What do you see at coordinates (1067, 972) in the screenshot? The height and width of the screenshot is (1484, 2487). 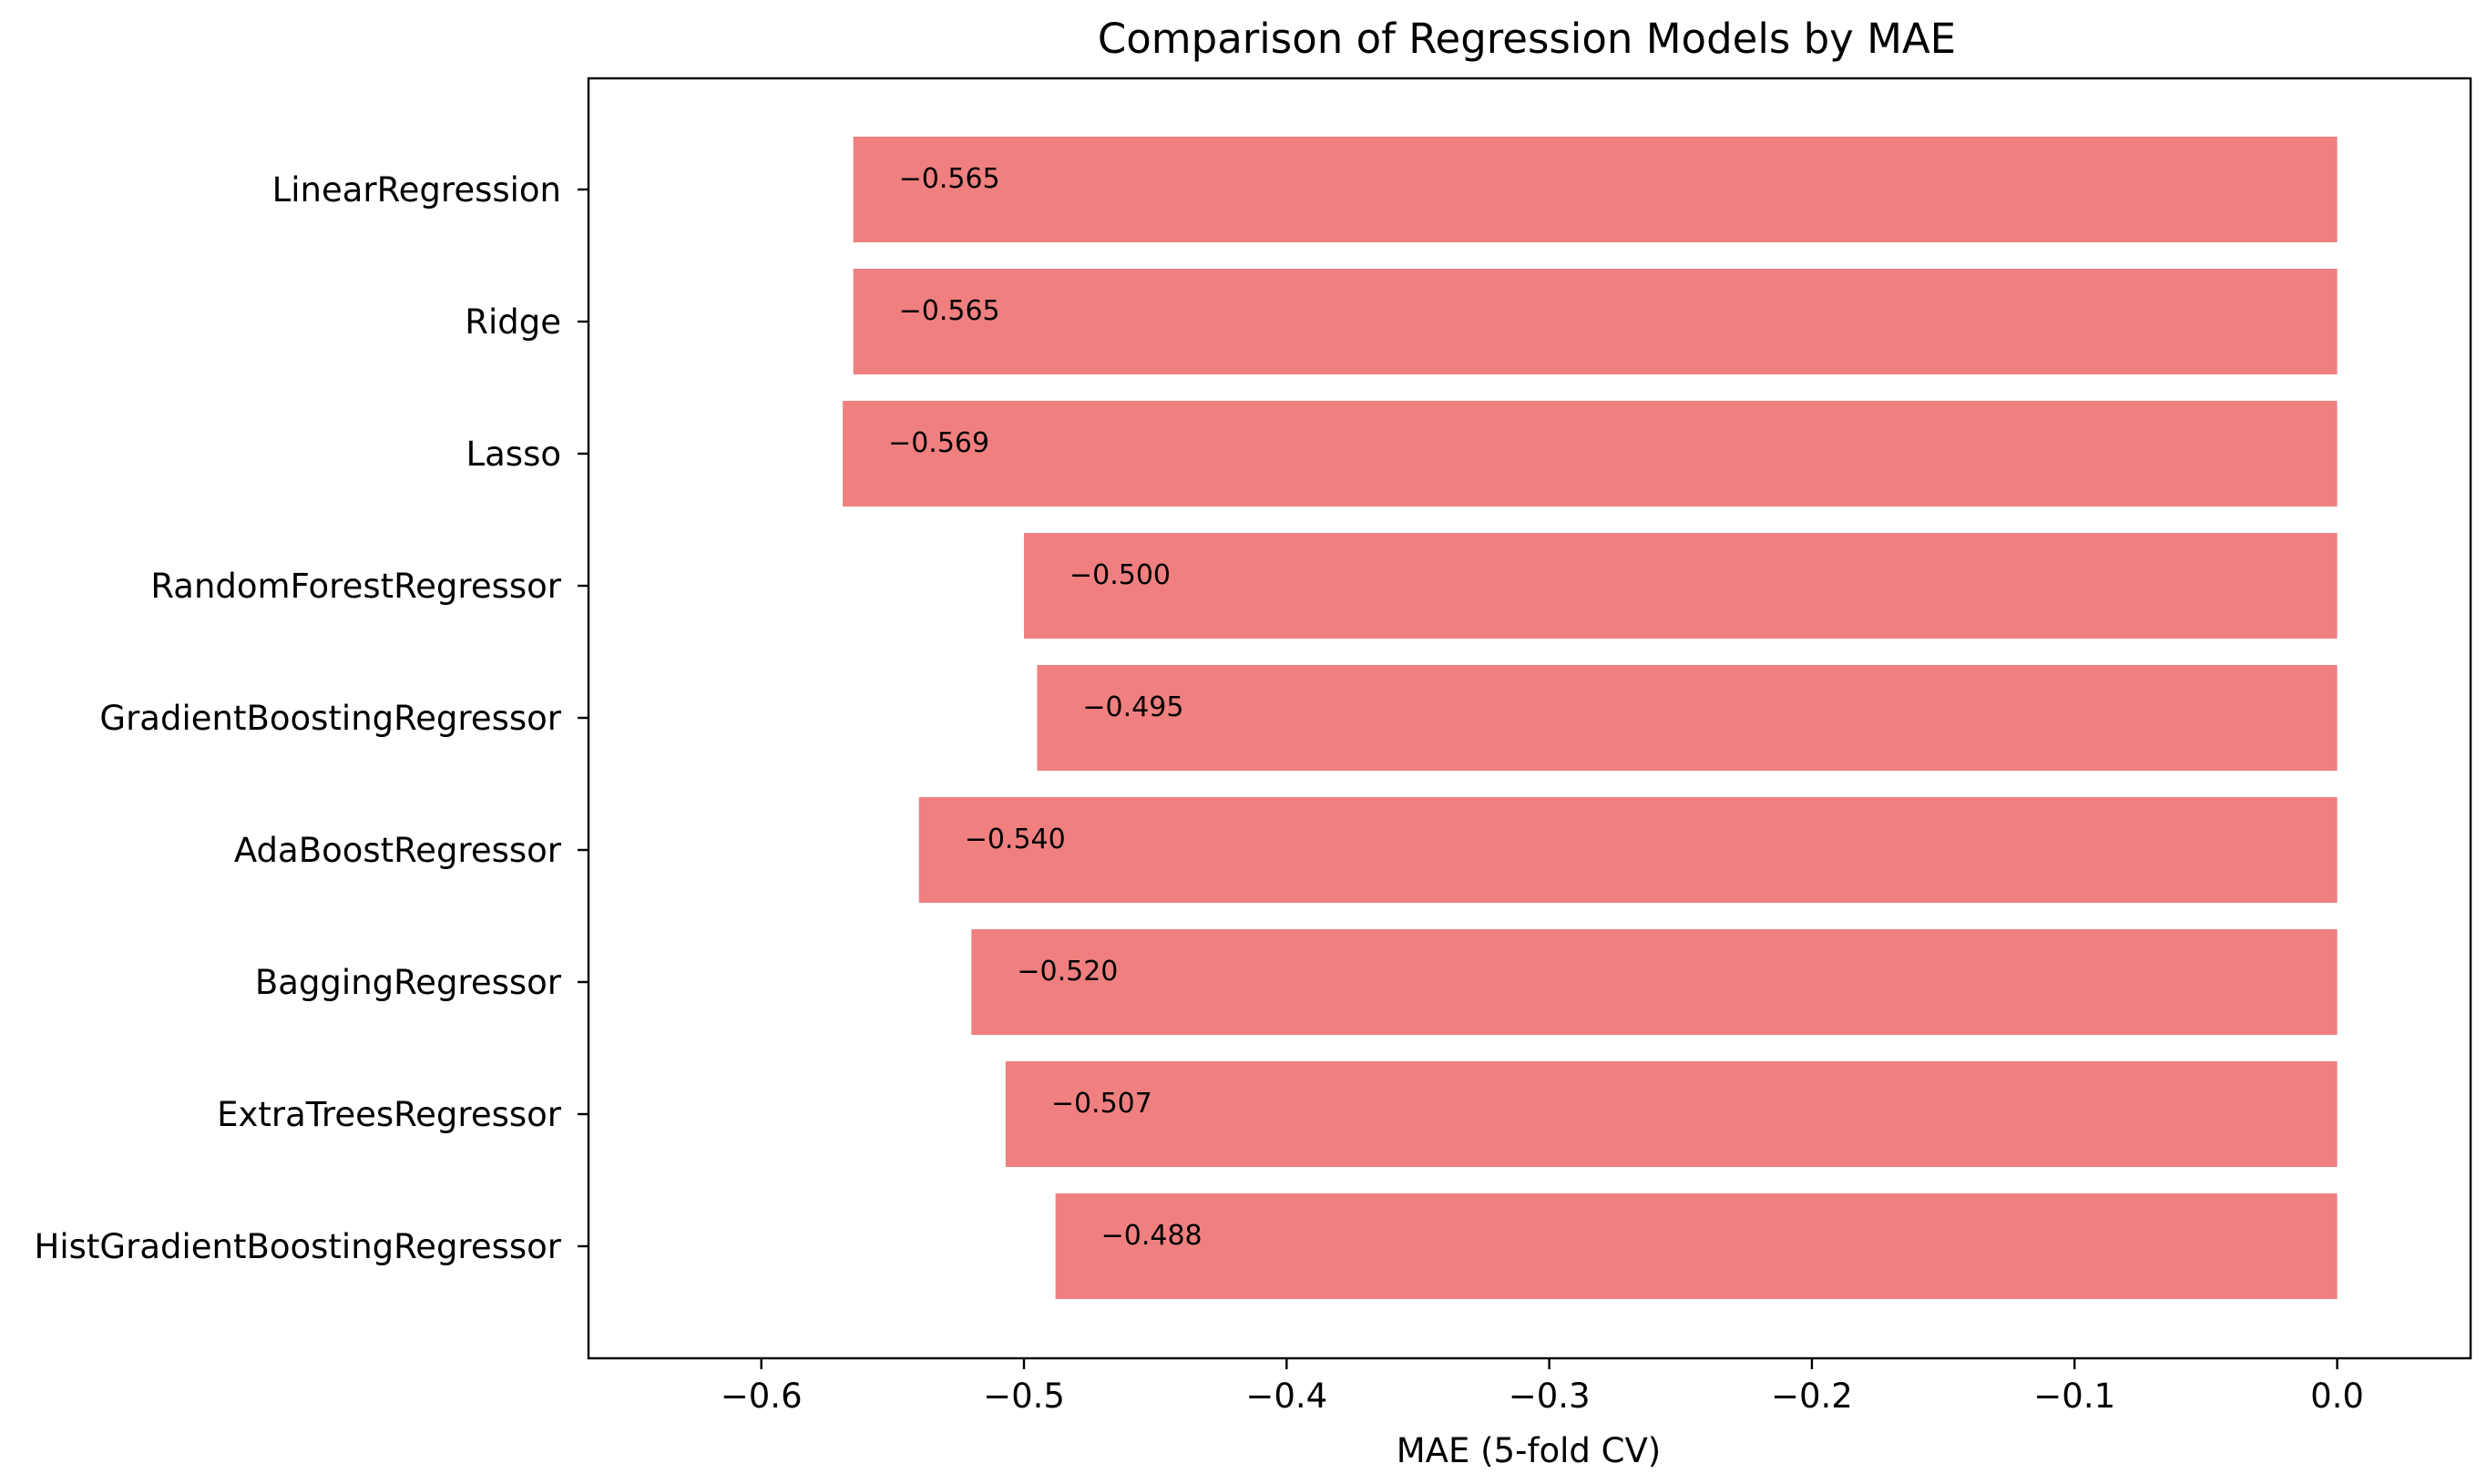 I see `data-label: −0.520` at bounding box center [1067, 972].